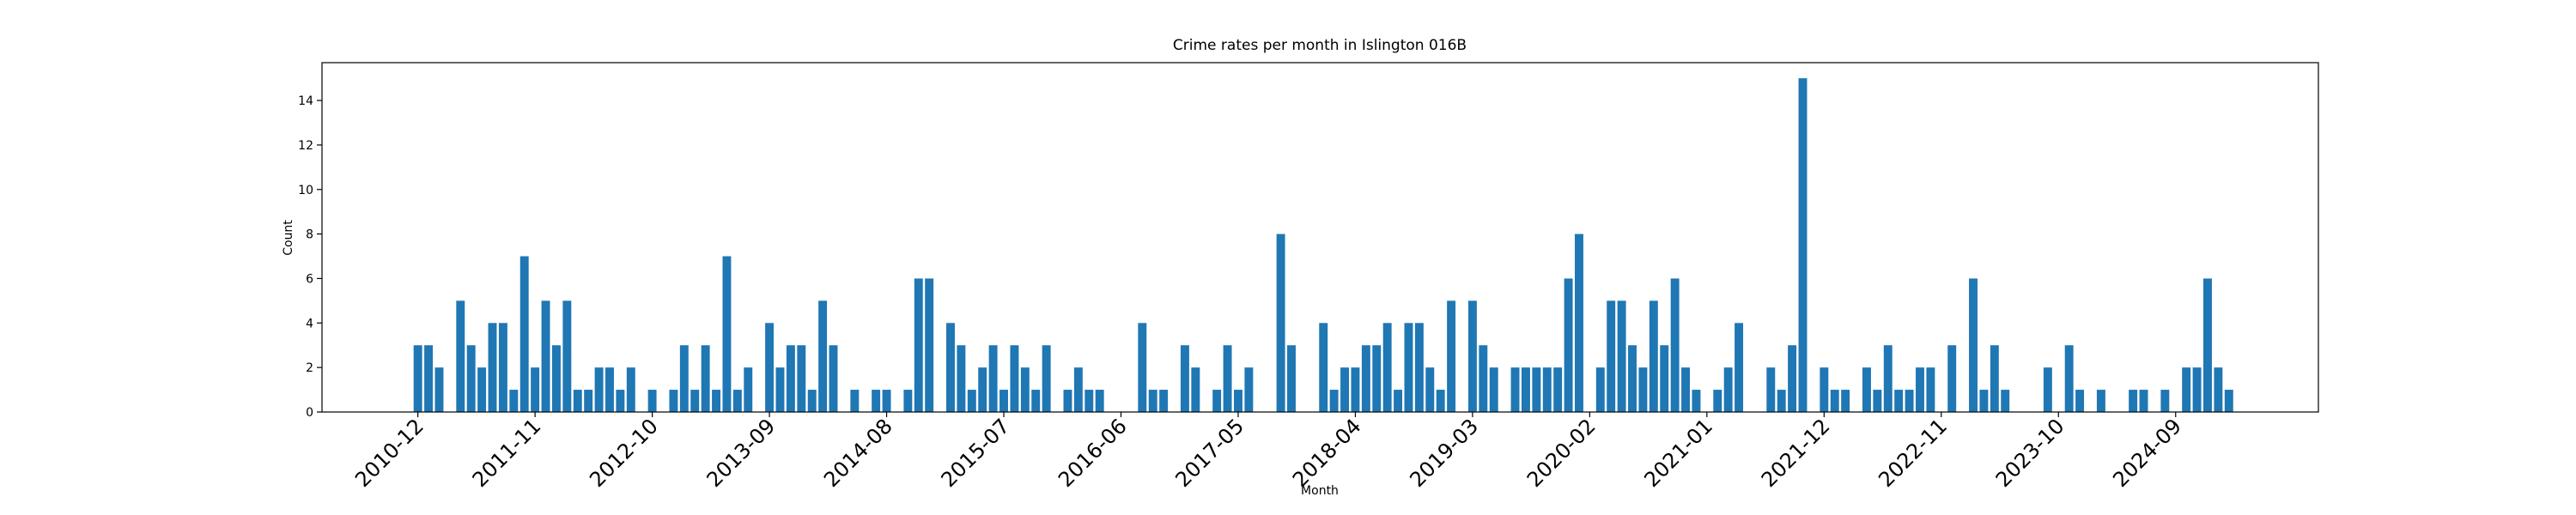 This screenshot has width=2576, height=515. I want to click on x-axis-label: Month, so click(1320, 491).